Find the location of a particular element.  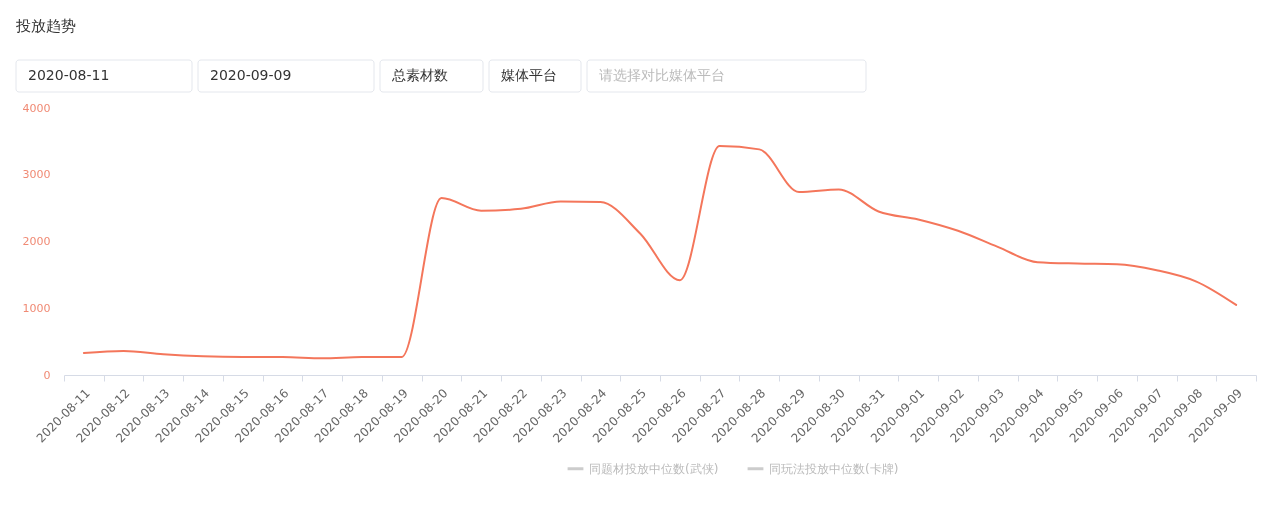

text: 总素材数 is located at coordinates (419, 75).